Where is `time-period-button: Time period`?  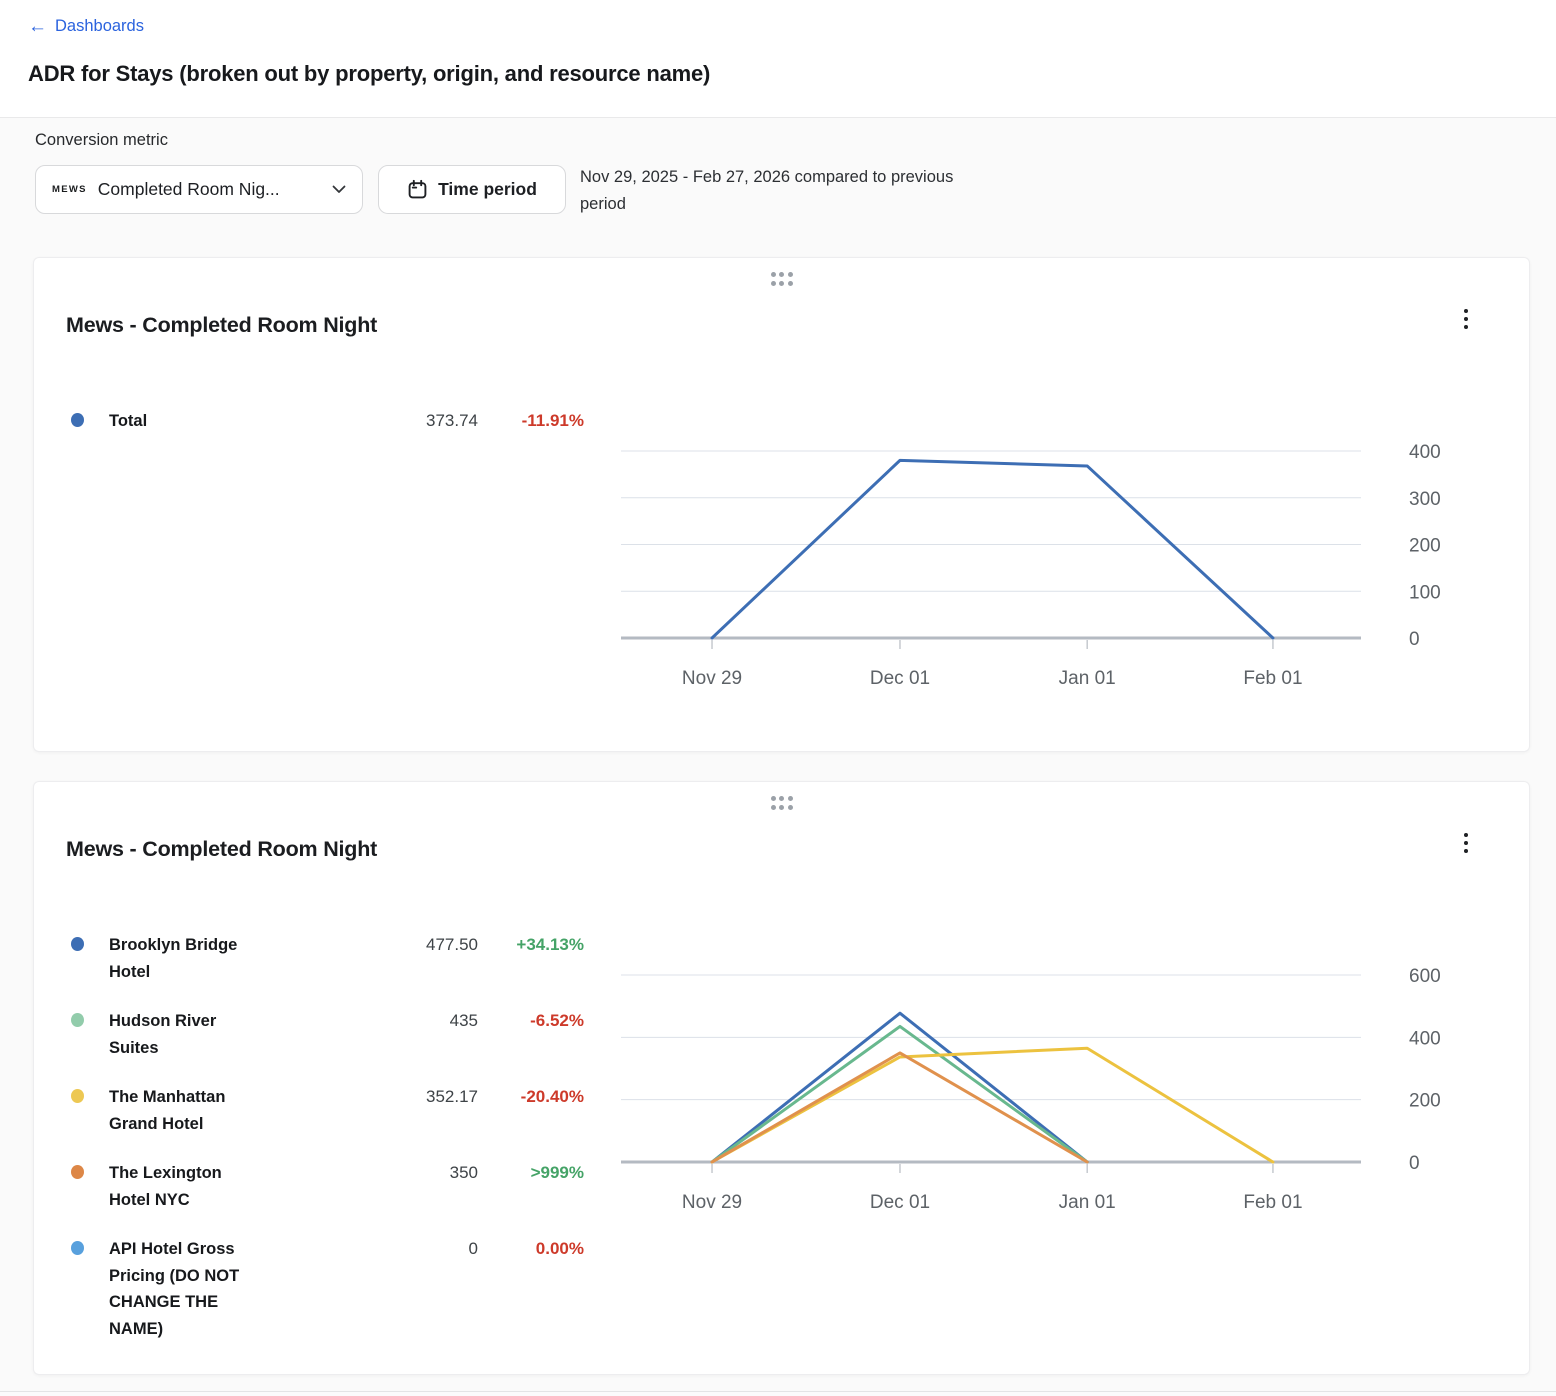
time-period-button: Time period is located at coordinates (472, 189).